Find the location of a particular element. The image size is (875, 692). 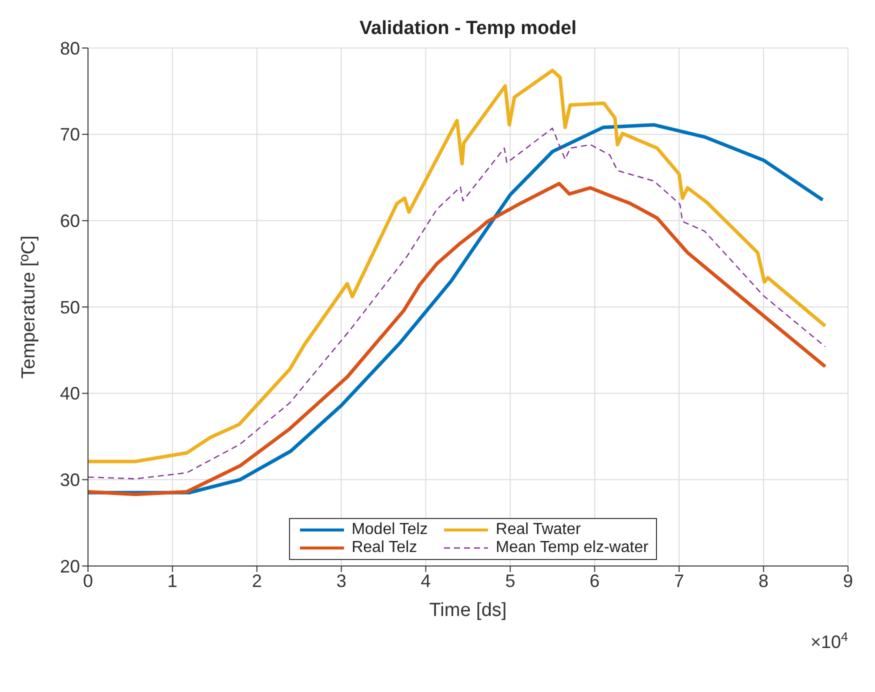

y-tick-label: 80 is located at coordinates (70, 48).